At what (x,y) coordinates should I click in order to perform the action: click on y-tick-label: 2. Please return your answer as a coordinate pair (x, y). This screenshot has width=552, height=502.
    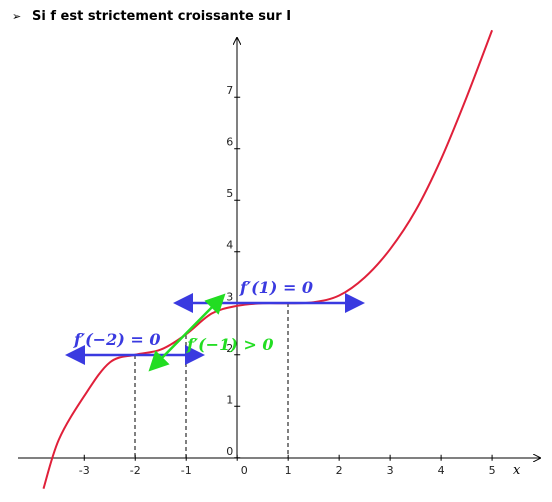
    Looking at the image, I should click on (229, 348).